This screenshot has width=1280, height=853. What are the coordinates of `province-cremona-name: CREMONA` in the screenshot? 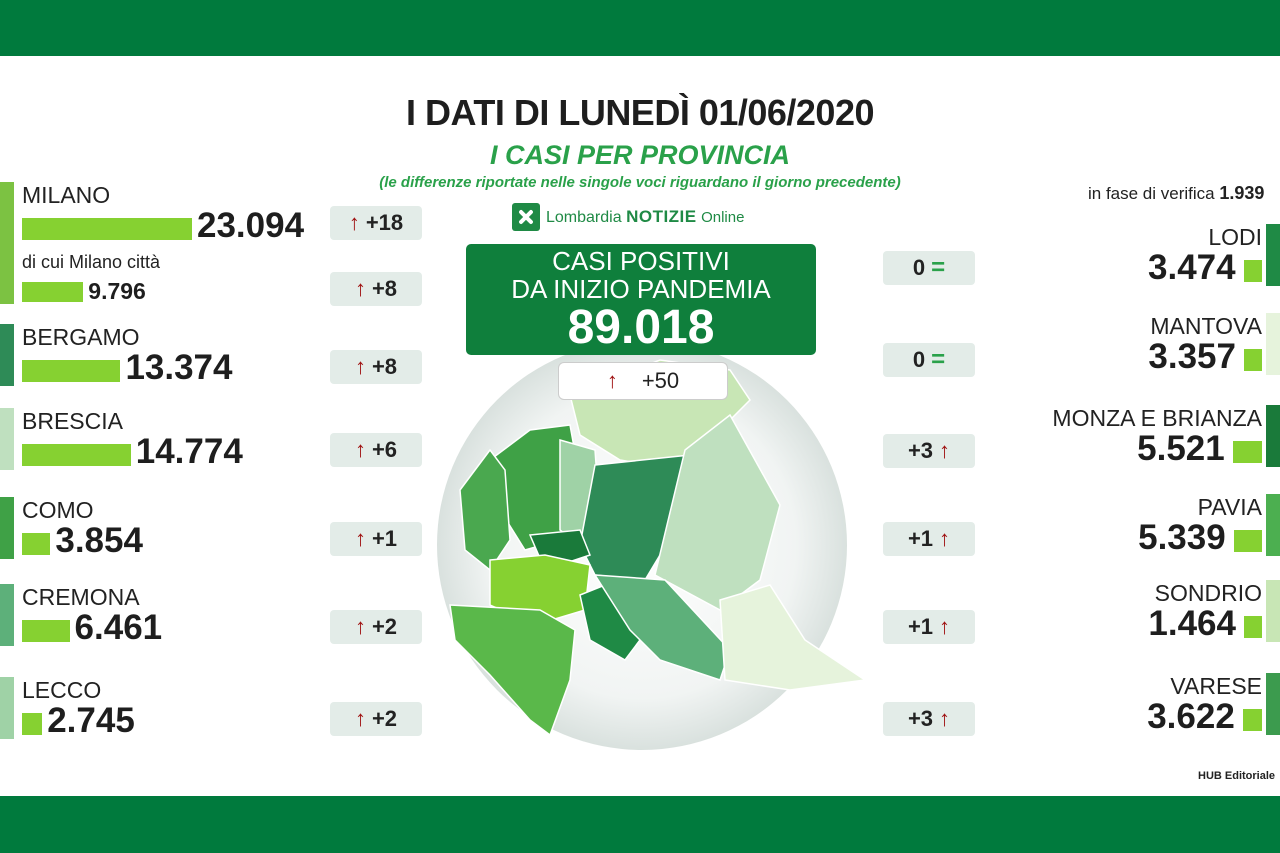 It's located at (81, 597).